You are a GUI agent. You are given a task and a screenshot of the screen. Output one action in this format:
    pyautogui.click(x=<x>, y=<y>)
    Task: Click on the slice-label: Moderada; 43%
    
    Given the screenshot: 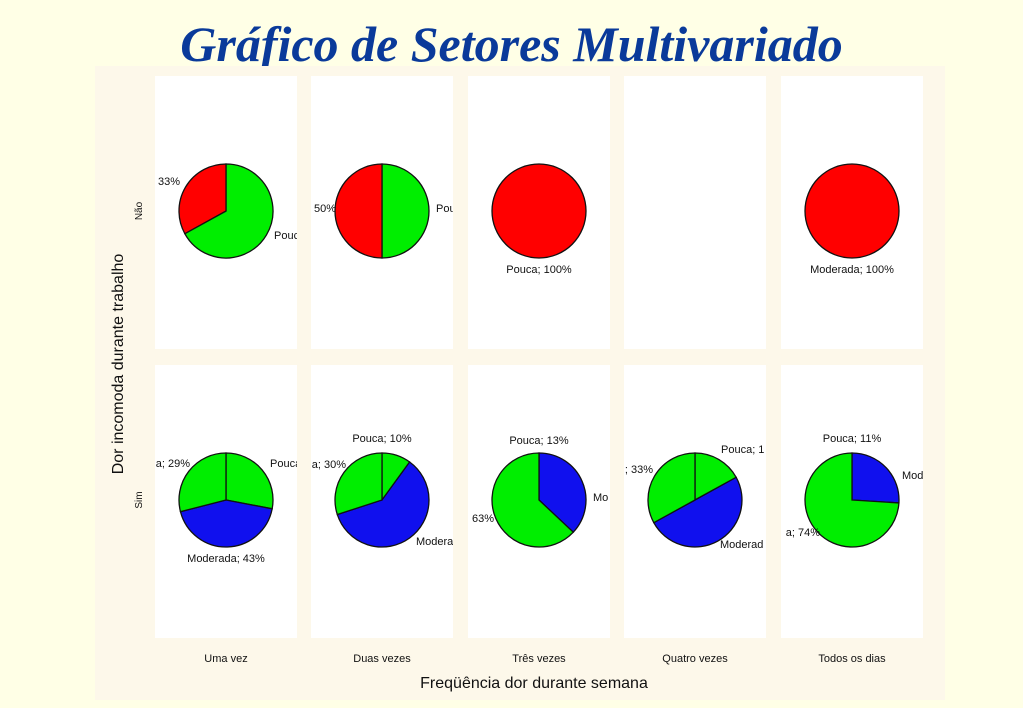 What is the action you would take?
    pyautogui.click(x=226, y=559)
    